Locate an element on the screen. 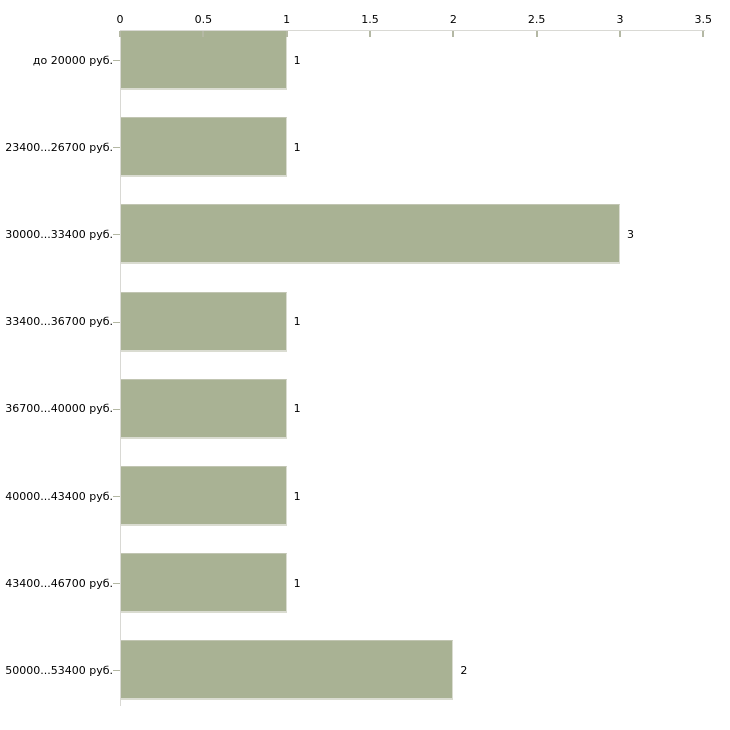 This screenshot has height=730, width=730. category-label: 33400...36700 руб. is located at coordinates (59, 322).